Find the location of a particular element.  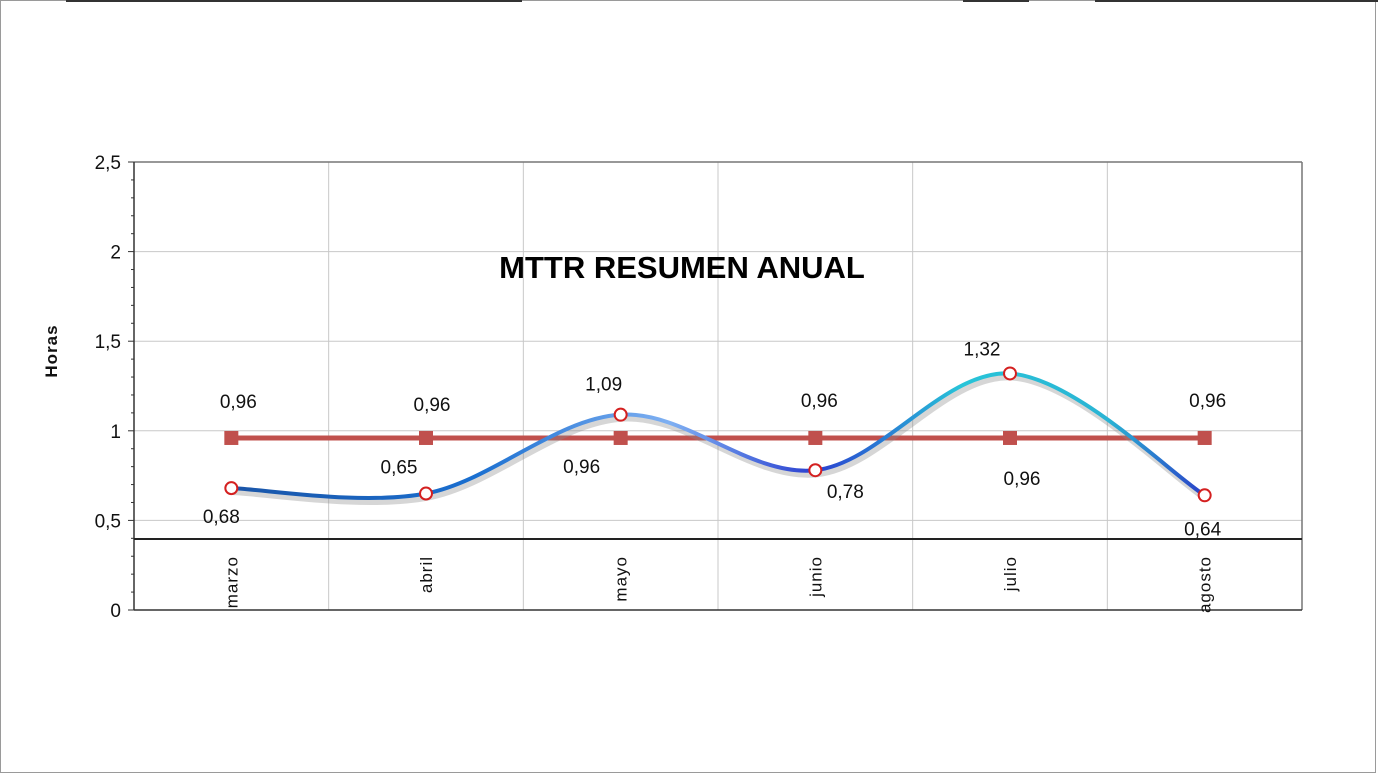

top-rule-mid is located at coordinates (996, 1).